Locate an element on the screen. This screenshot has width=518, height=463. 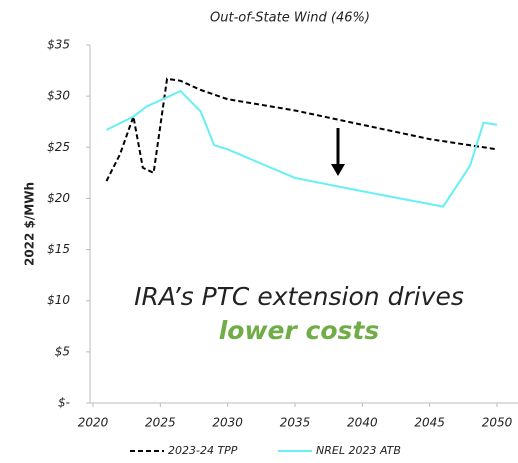
y-tick-label: $15 is located at coordinates (58, 249).